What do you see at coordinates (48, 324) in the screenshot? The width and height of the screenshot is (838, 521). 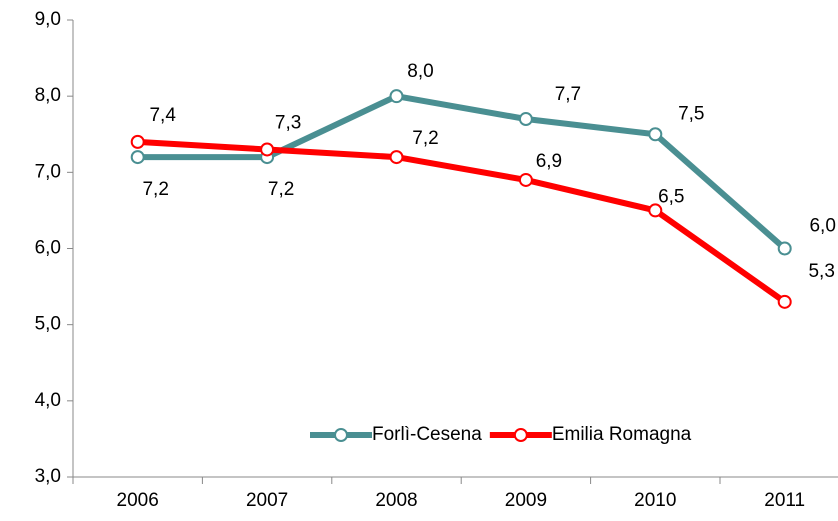 I see `y-tick-label: 5,0` at bounding box center [48, 324].